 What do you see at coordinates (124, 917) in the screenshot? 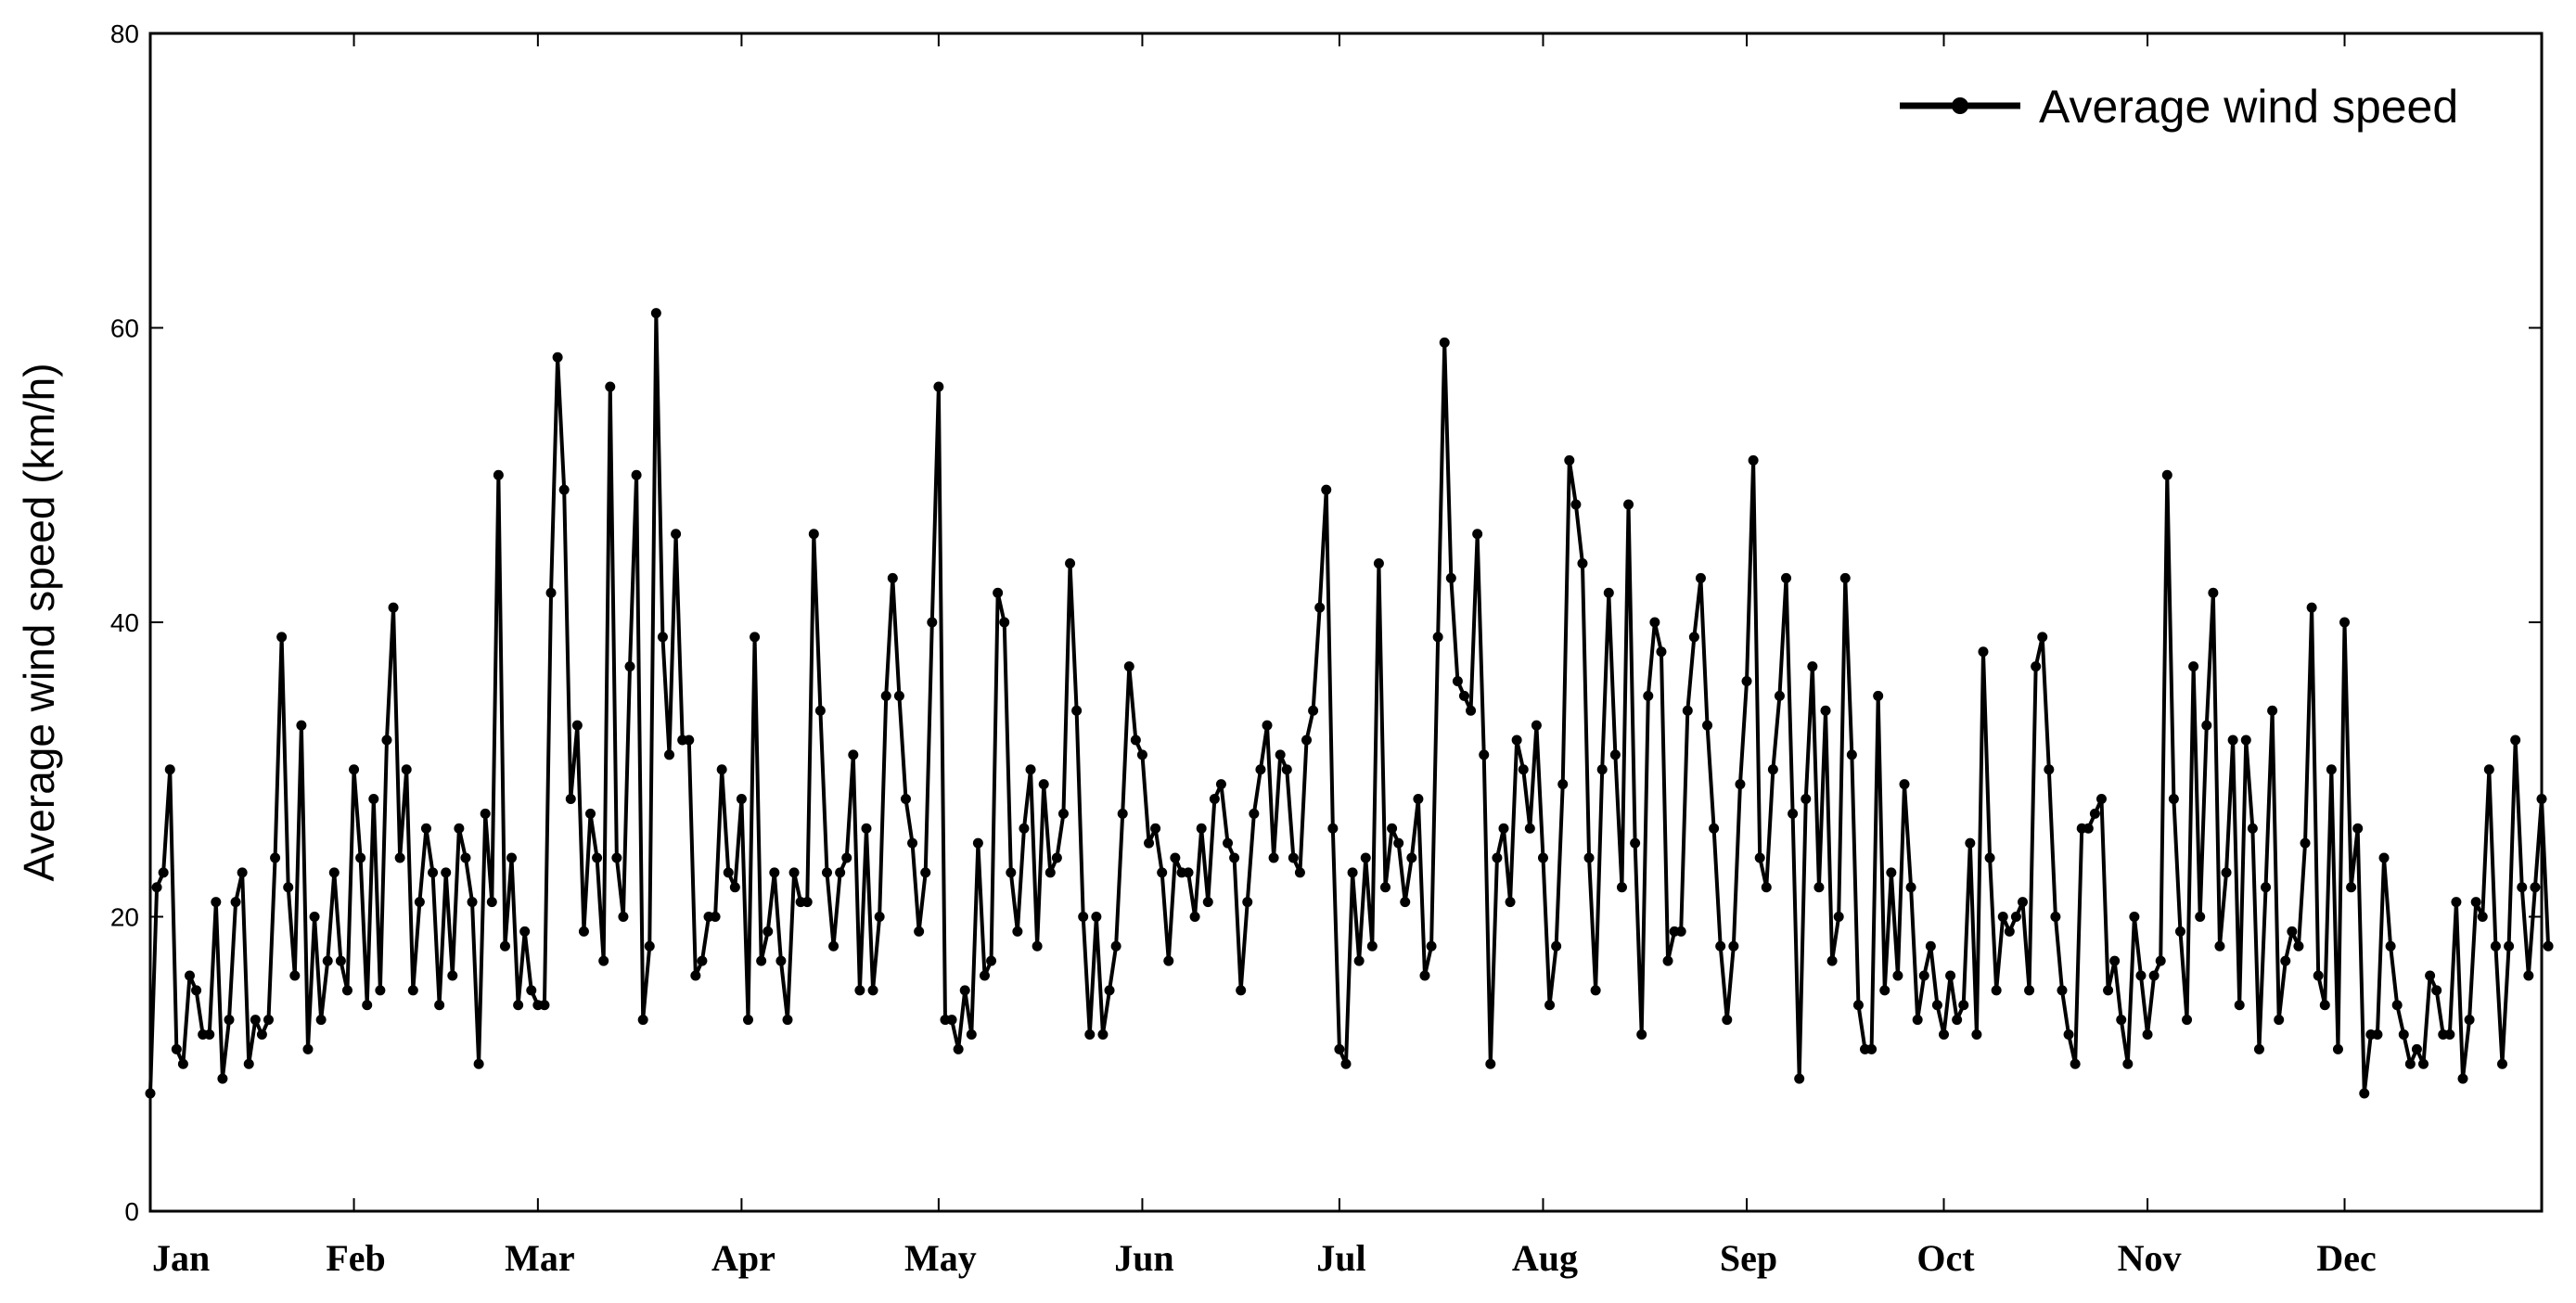
I see `y-tick-label: 20` at bounding box center [124, 917].